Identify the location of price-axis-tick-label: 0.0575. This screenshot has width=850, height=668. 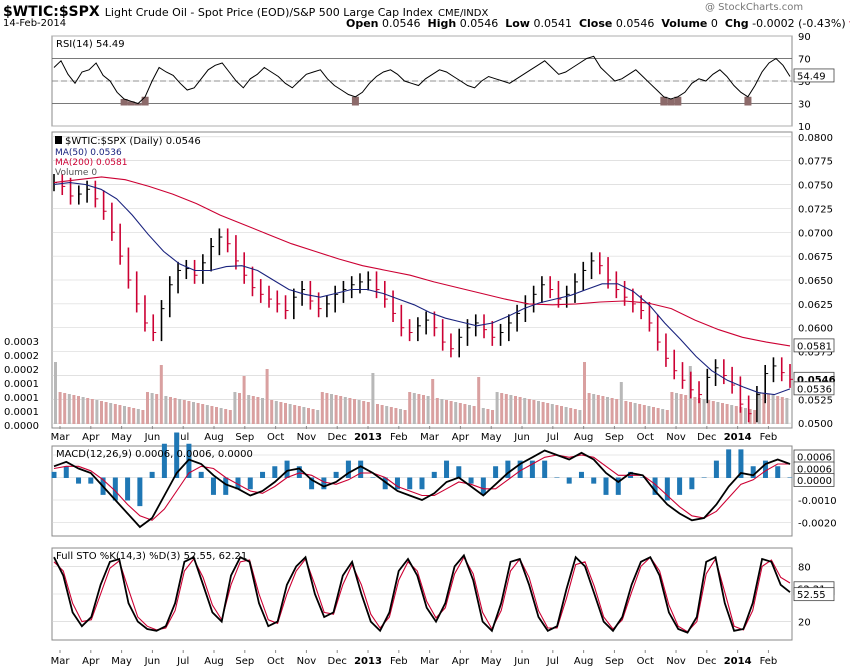
(815, 353).